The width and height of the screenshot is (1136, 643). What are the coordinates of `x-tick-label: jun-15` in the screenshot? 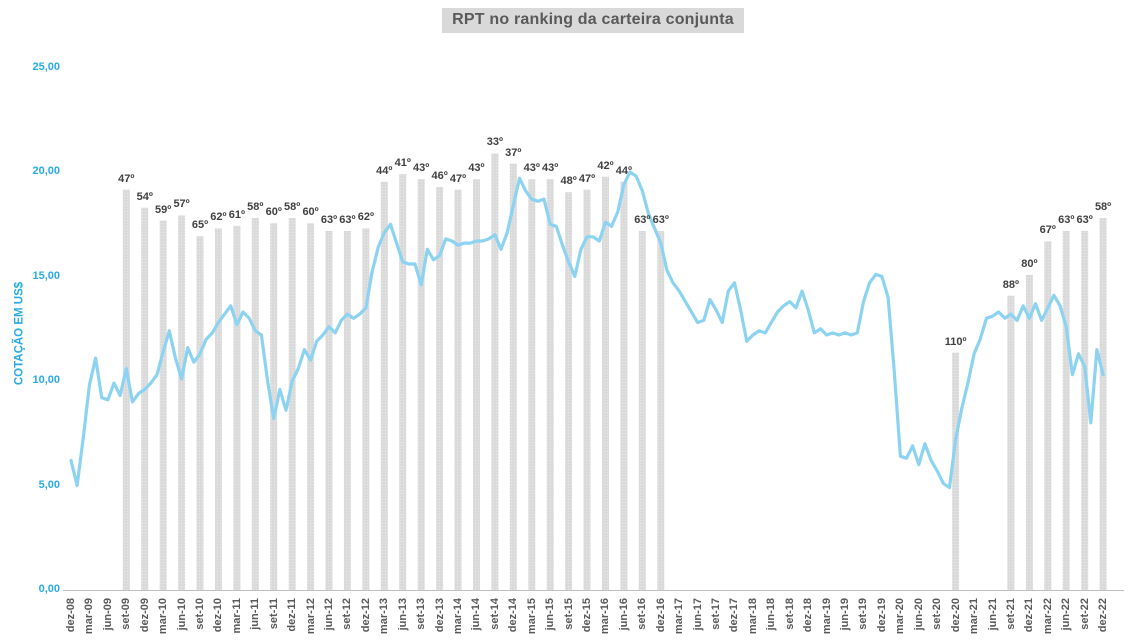 It's located at (550, 614).